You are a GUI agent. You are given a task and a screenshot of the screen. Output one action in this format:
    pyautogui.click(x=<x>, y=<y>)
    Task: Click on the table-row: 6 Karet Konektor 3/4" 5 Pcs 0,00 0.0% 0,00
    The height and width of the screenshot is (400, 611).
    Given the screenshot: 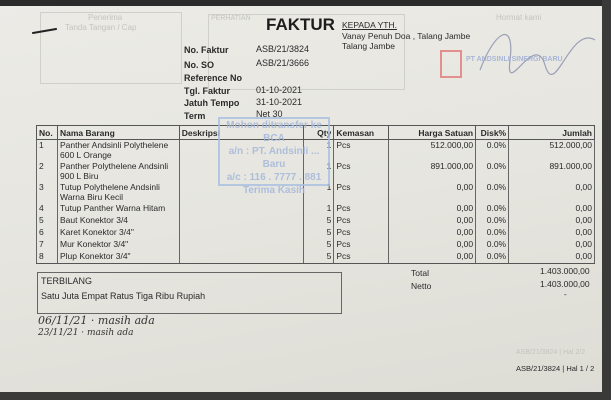 What is the action you would take?
    pyautogui.click(x=315, y=233)
    